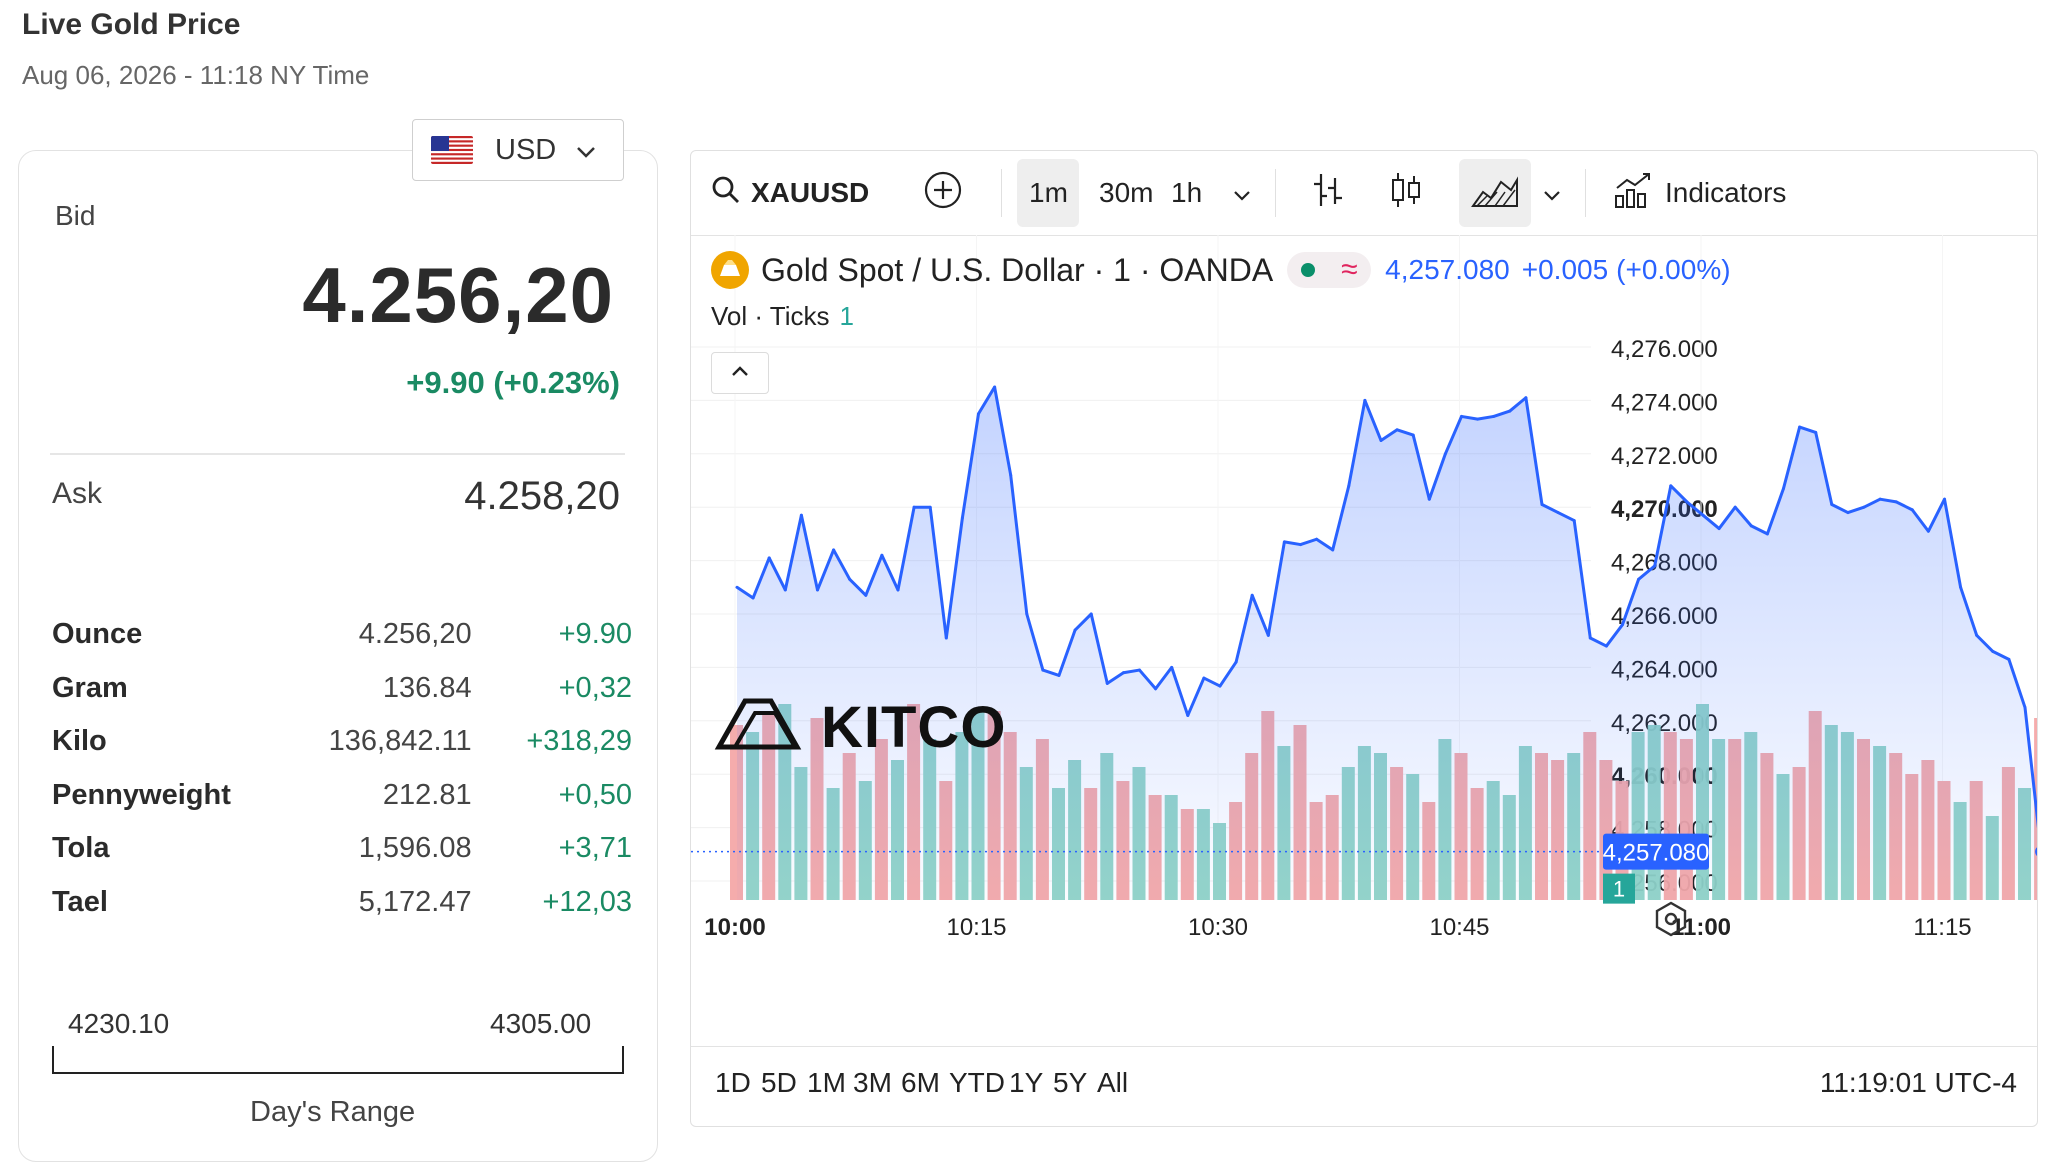 This screenshot has height=1162, width=2048. What do you see at coordinates (779, 1082) in the screenshot?
I see `range-5d: 5D` at bounding box center [779, 1082].